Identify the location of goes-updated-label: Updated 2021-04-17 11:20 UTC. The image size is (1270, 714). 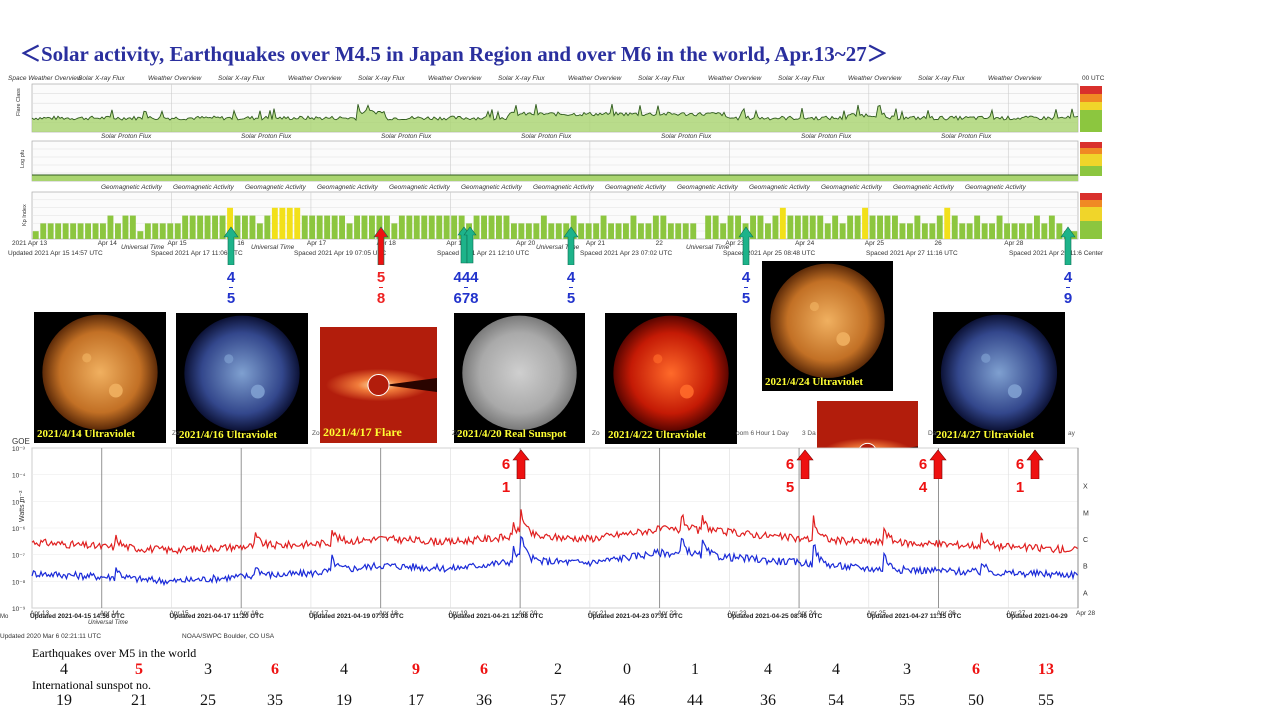
(217, 616).